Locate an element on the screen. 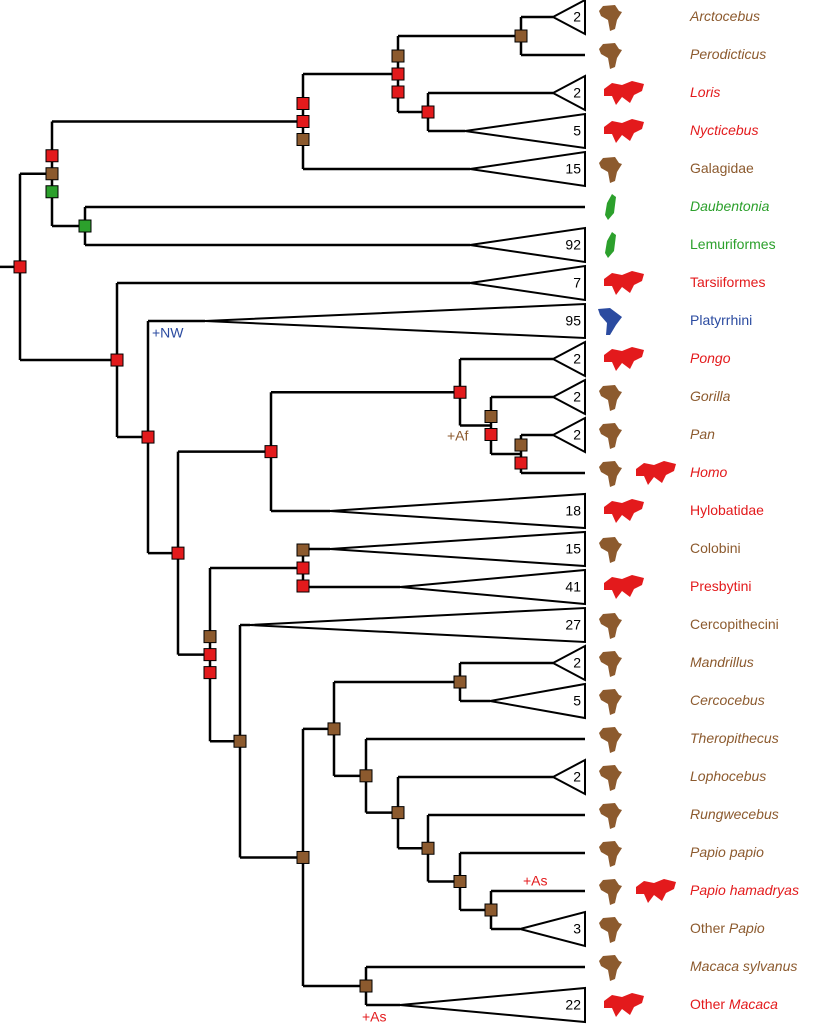 The image size is (825, 1025). tip-label: Perodicticus is located at coordinates (728, 54).